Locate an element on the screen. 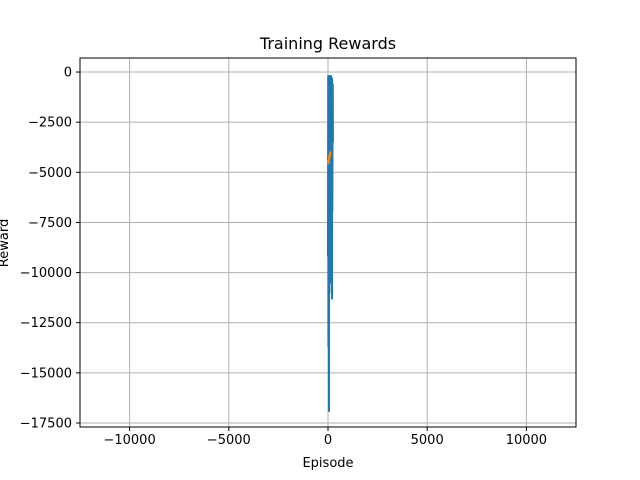  y-tick-label: −5000 is located at coordinates (50, 173).